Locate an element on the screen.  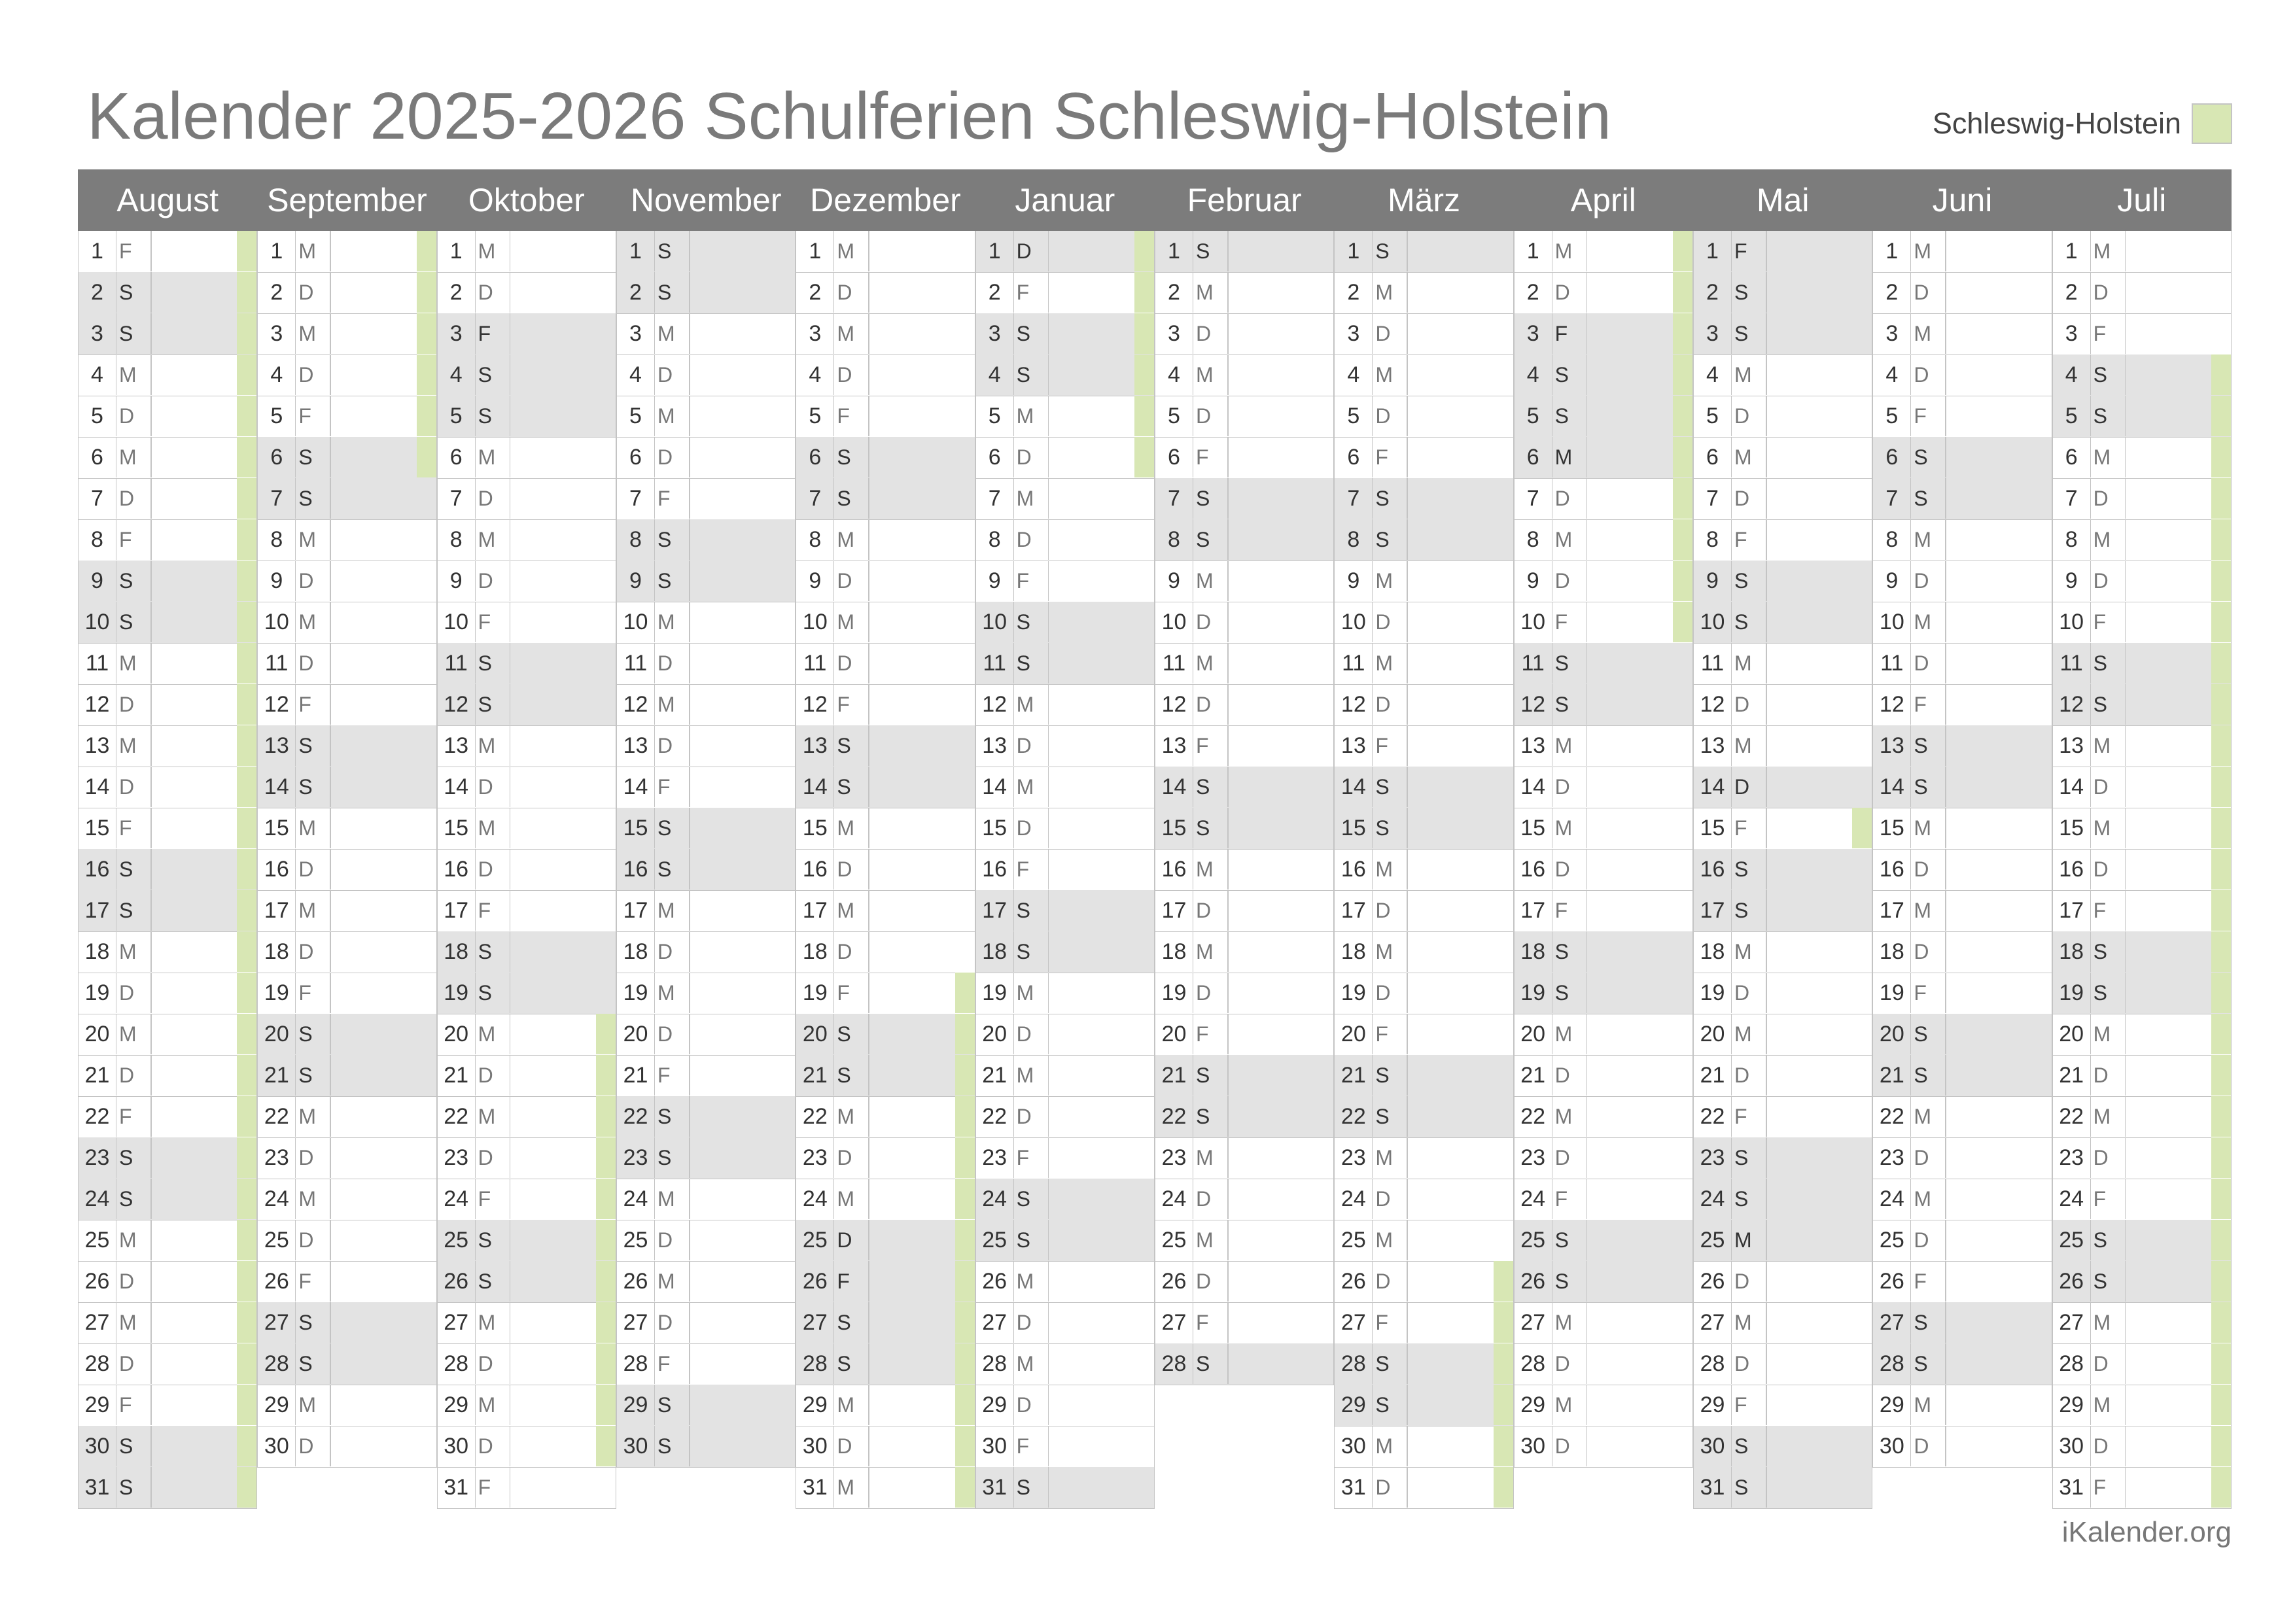
day-cell: 27 M is located at coordinates (1603, 1323).